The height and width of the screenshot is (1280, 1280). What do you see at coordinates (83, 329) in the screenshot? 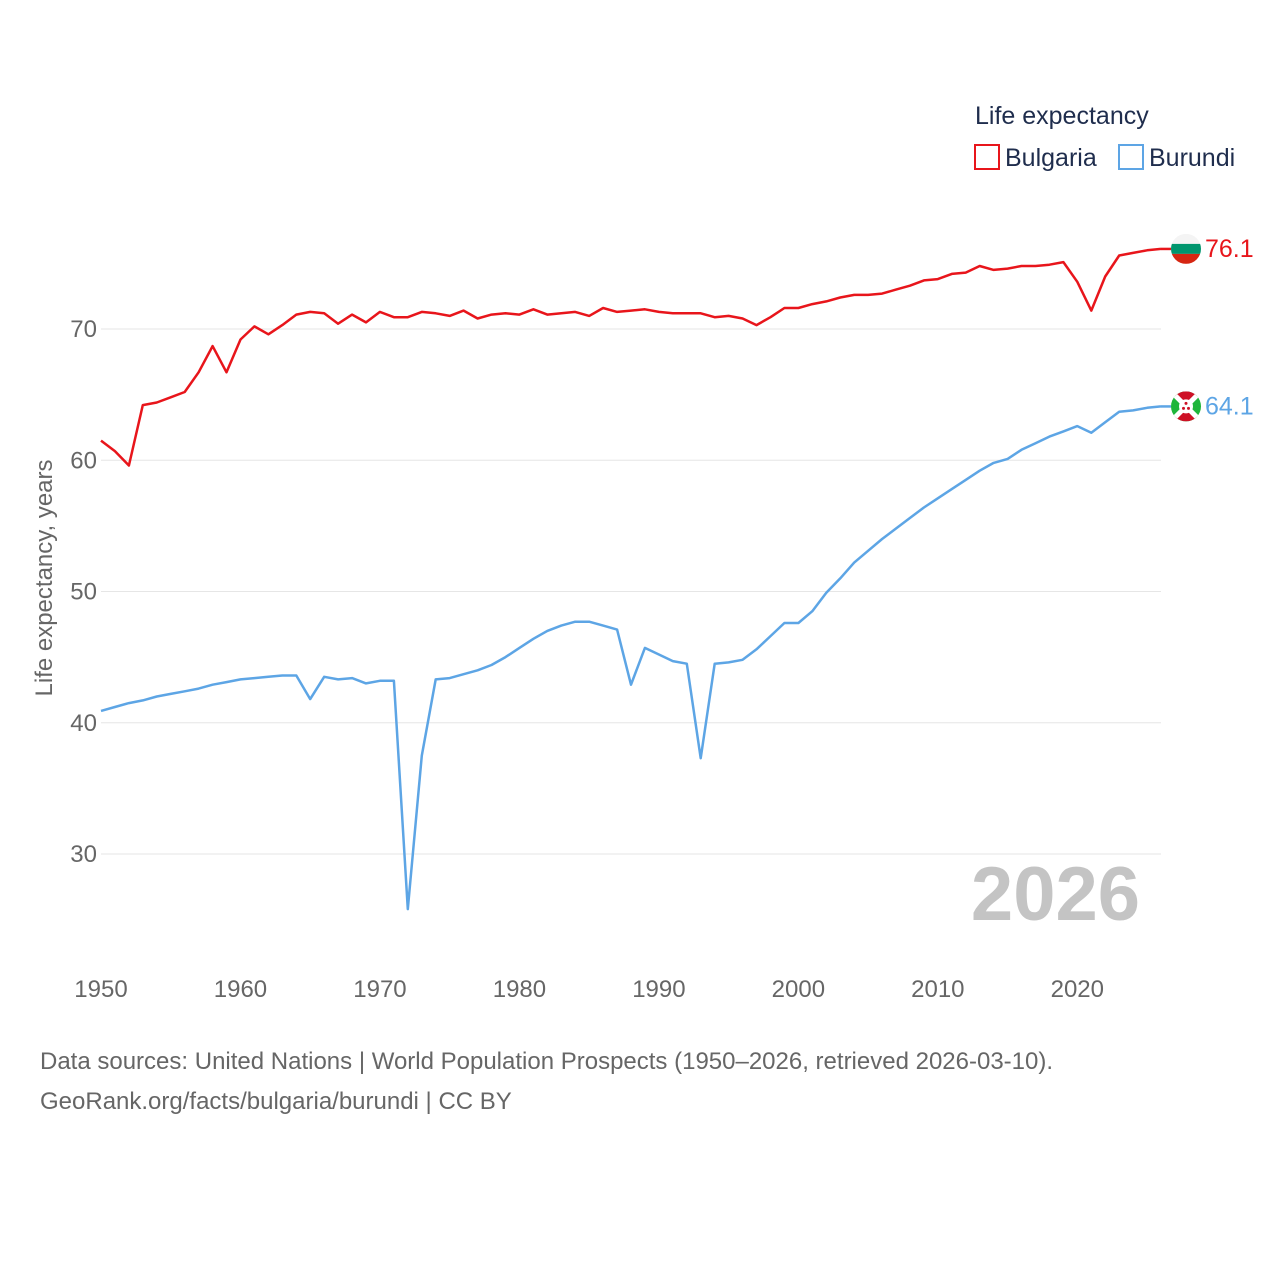
I see `y-tick-label: 70` at bounding box center [83, 329].